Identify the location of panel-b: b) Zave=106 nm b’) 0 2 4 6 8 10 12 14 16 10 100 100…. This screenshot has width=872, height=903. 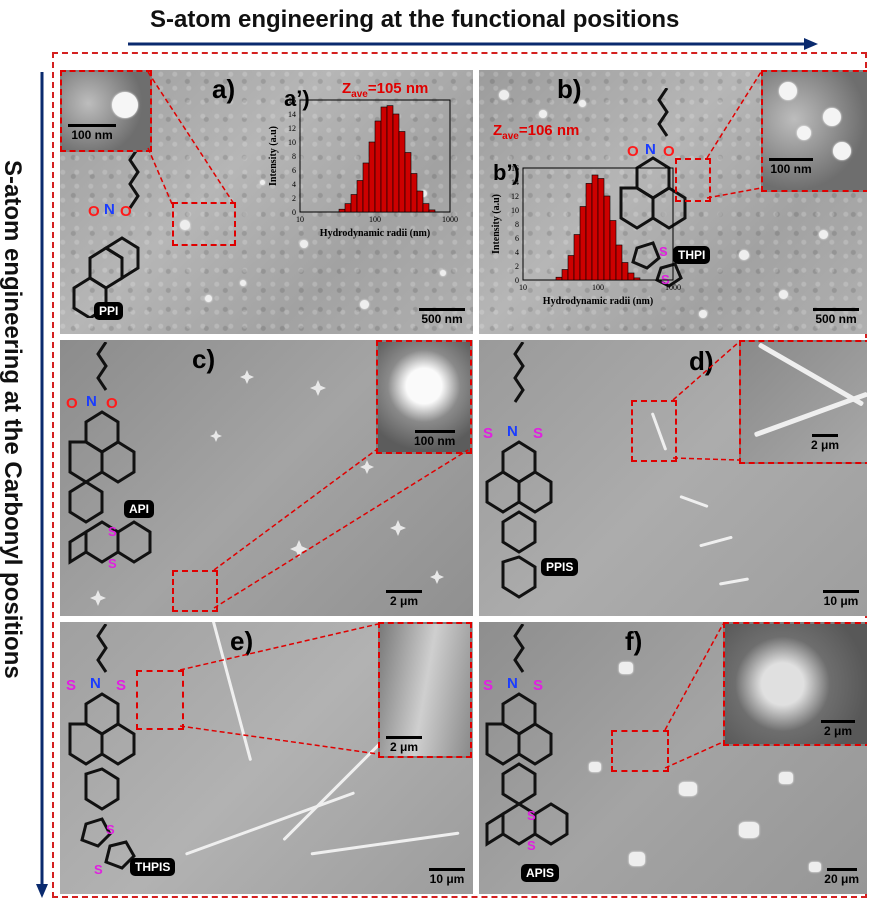
(673, 202).